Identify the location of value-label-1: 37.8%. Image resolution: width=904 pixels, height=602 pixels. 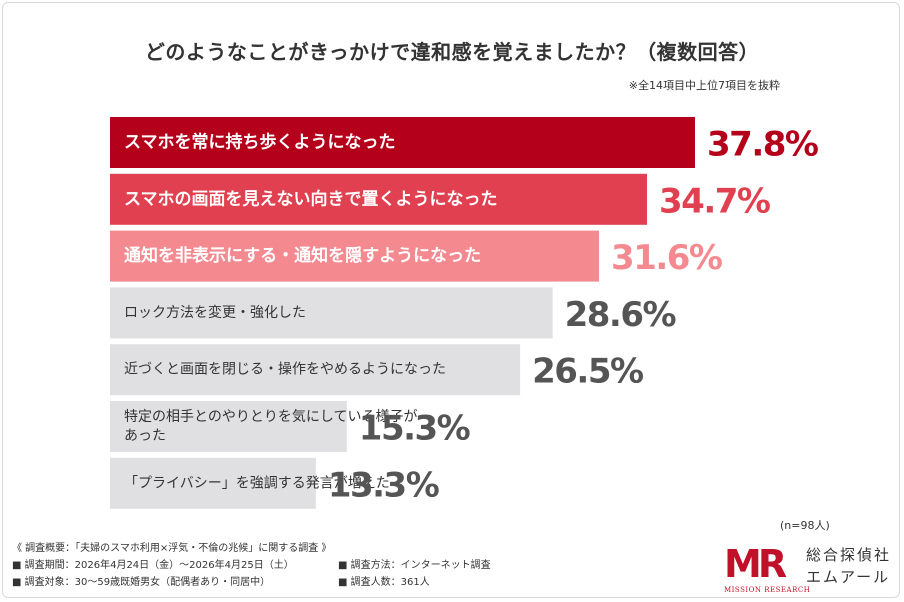
(762, 145).